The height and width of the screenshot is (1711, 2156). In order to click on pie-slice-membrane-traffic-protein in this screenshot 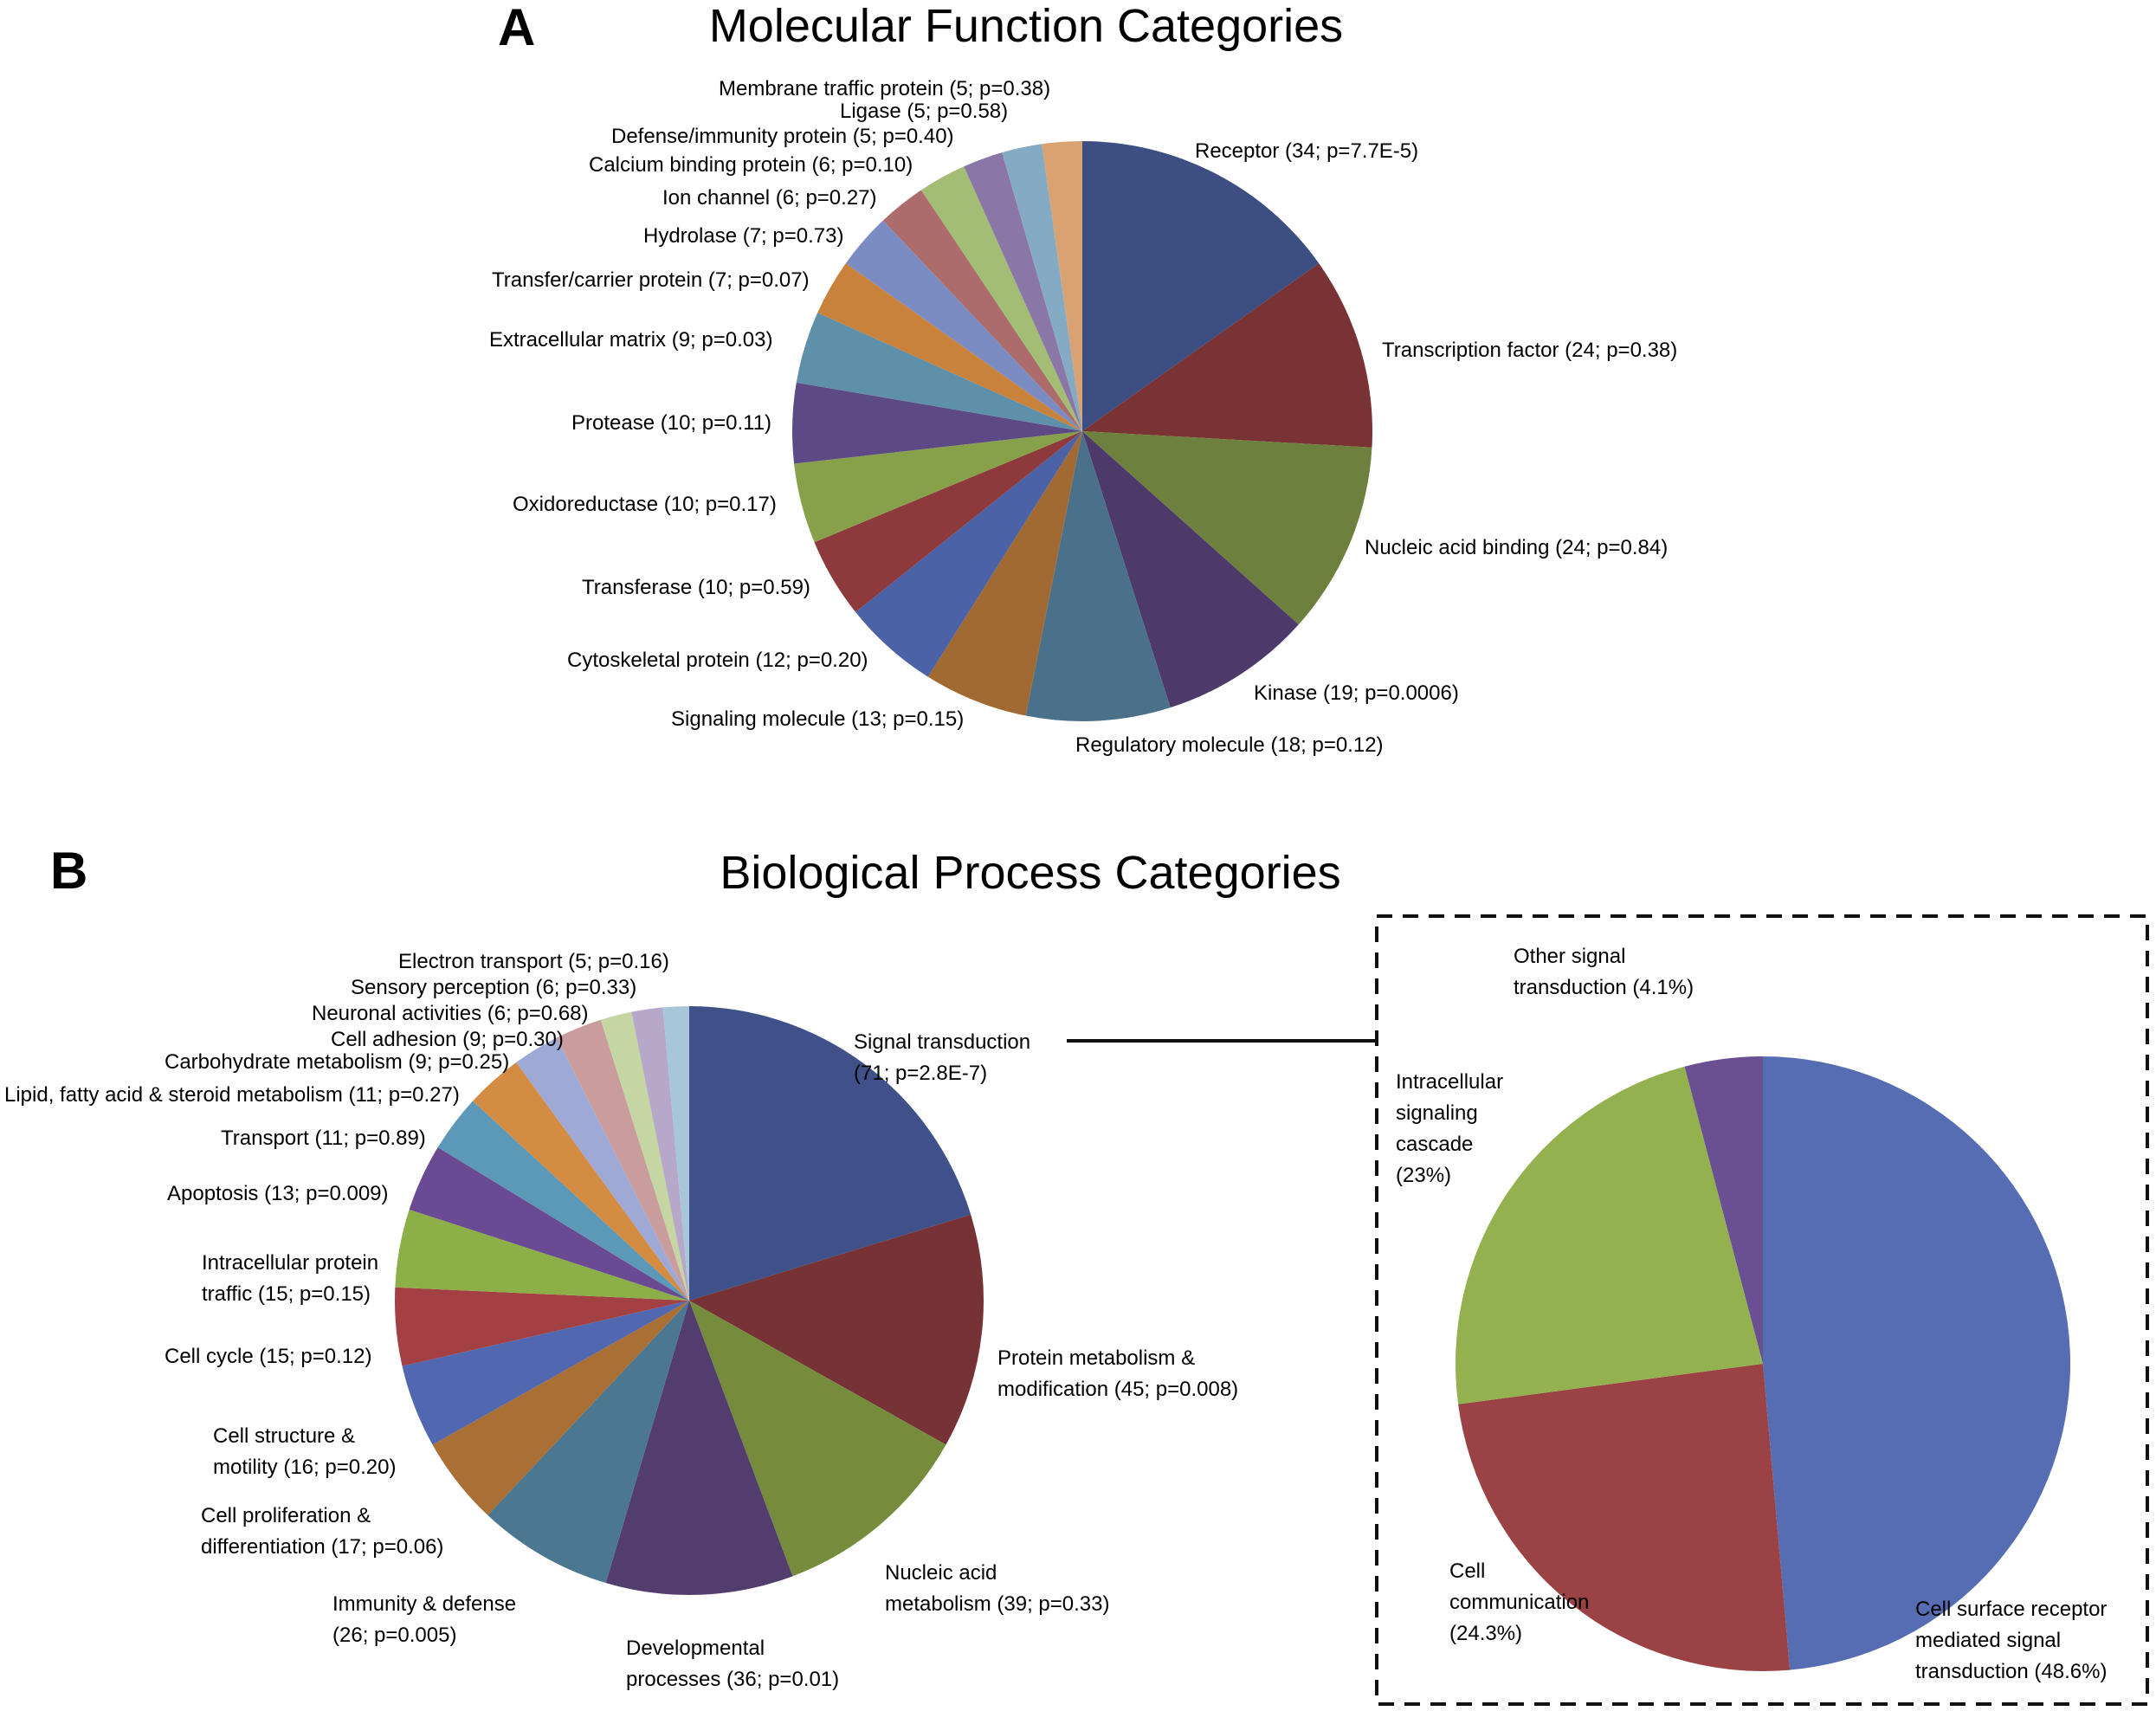, I will do `click(1062, 286)`.